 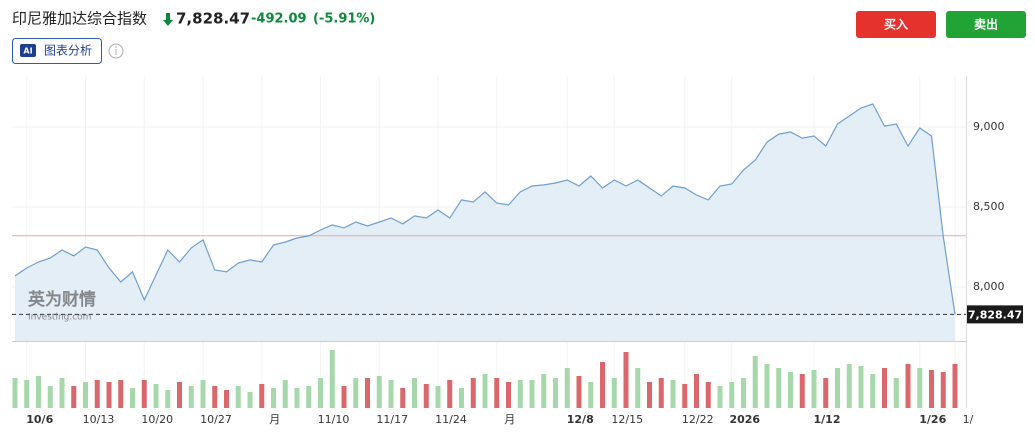 I want to click on y-tick-label: 8,500, so click(x=989, y=206).